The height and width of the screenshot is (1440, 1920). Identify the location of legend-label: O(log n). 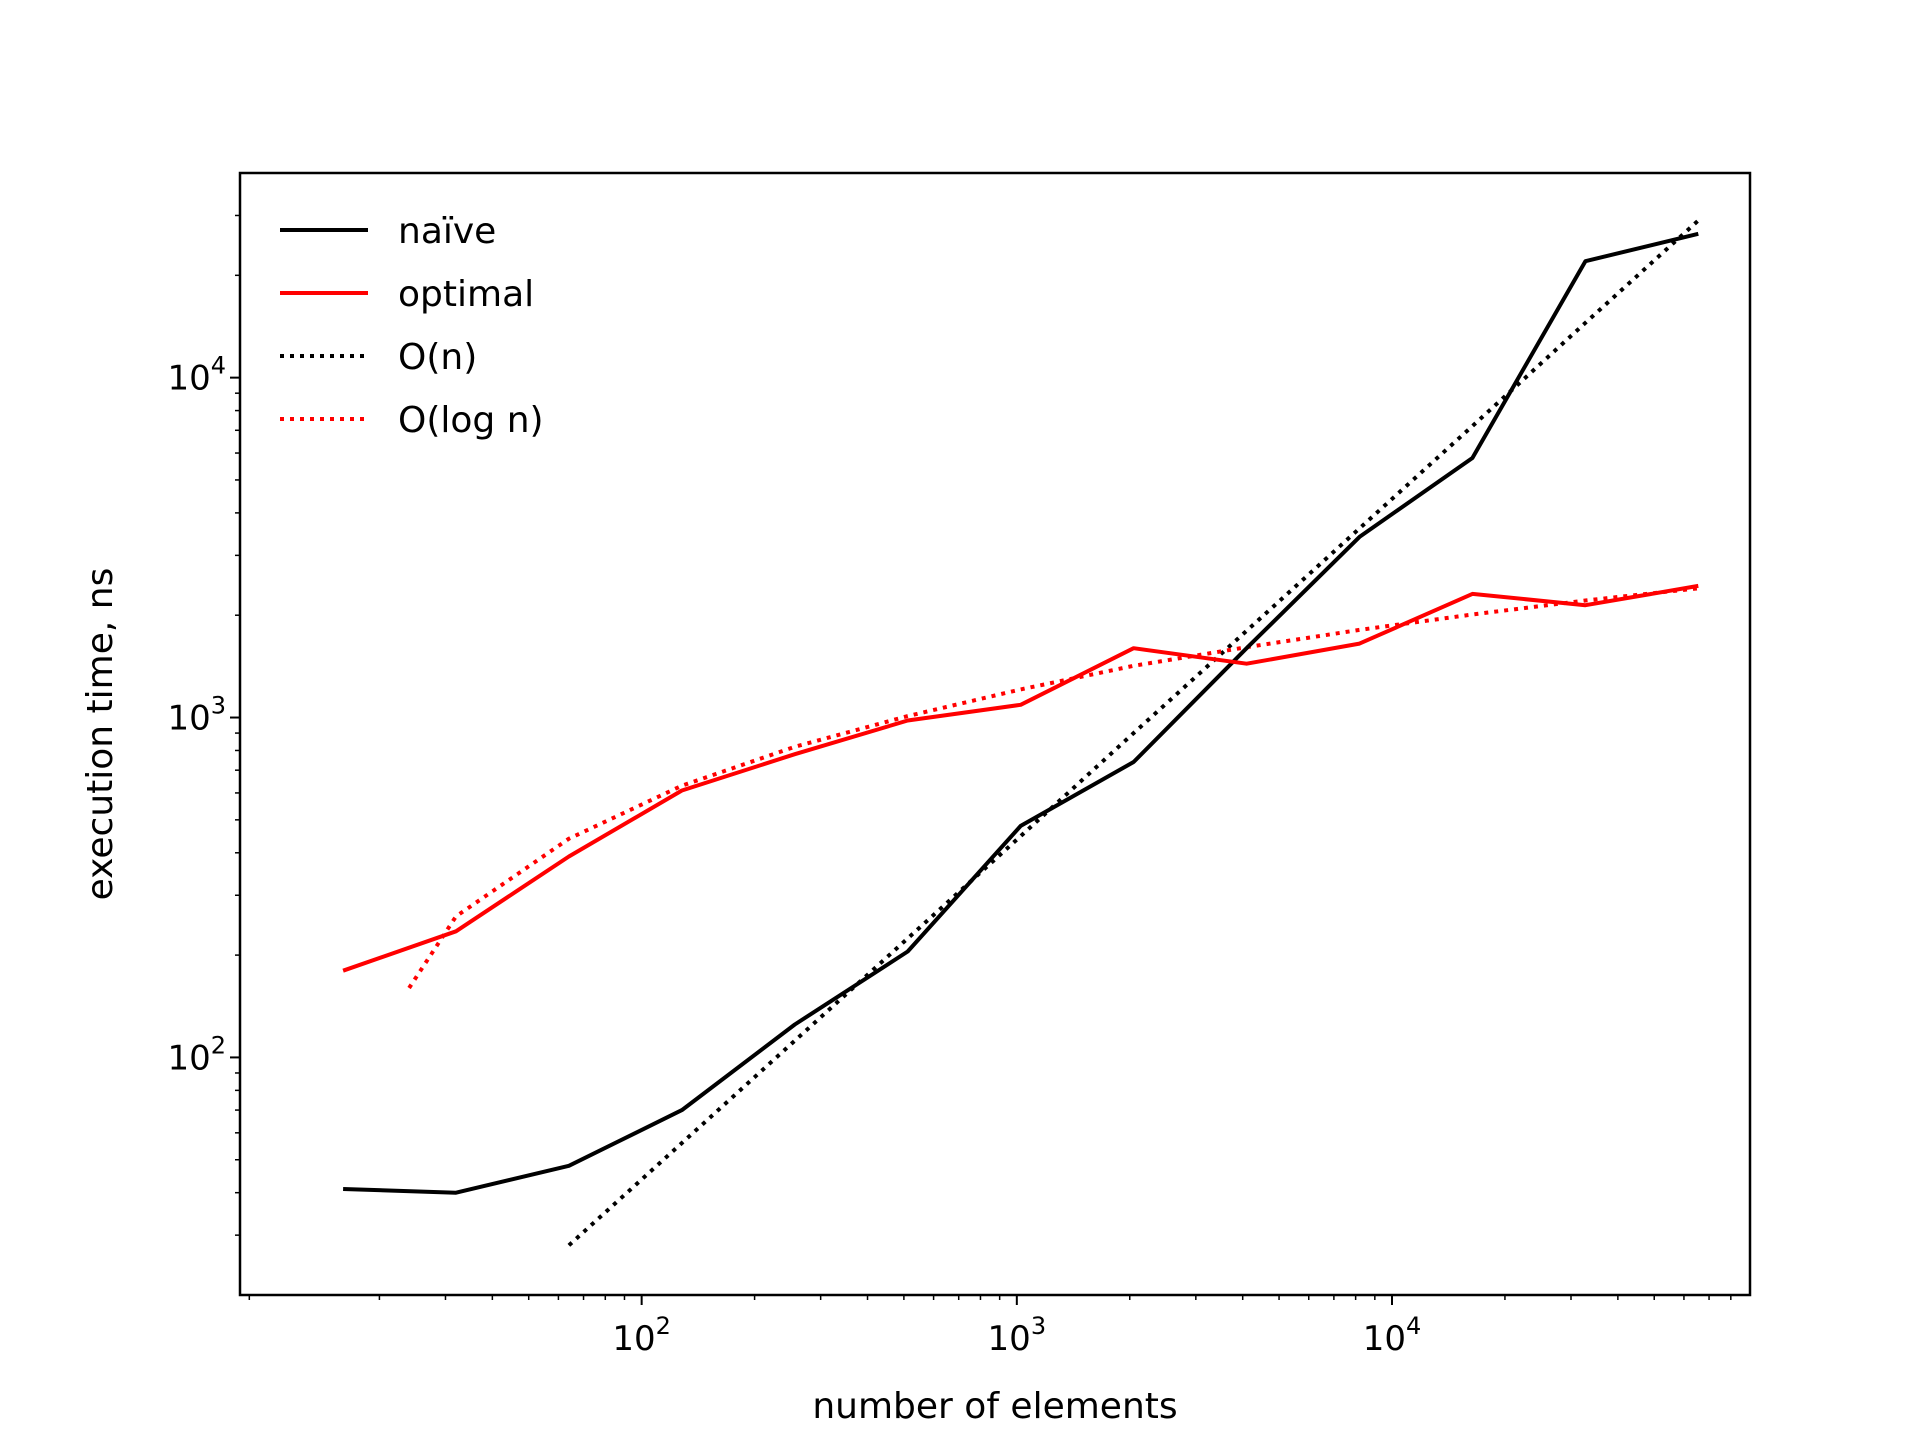
(471, 420).